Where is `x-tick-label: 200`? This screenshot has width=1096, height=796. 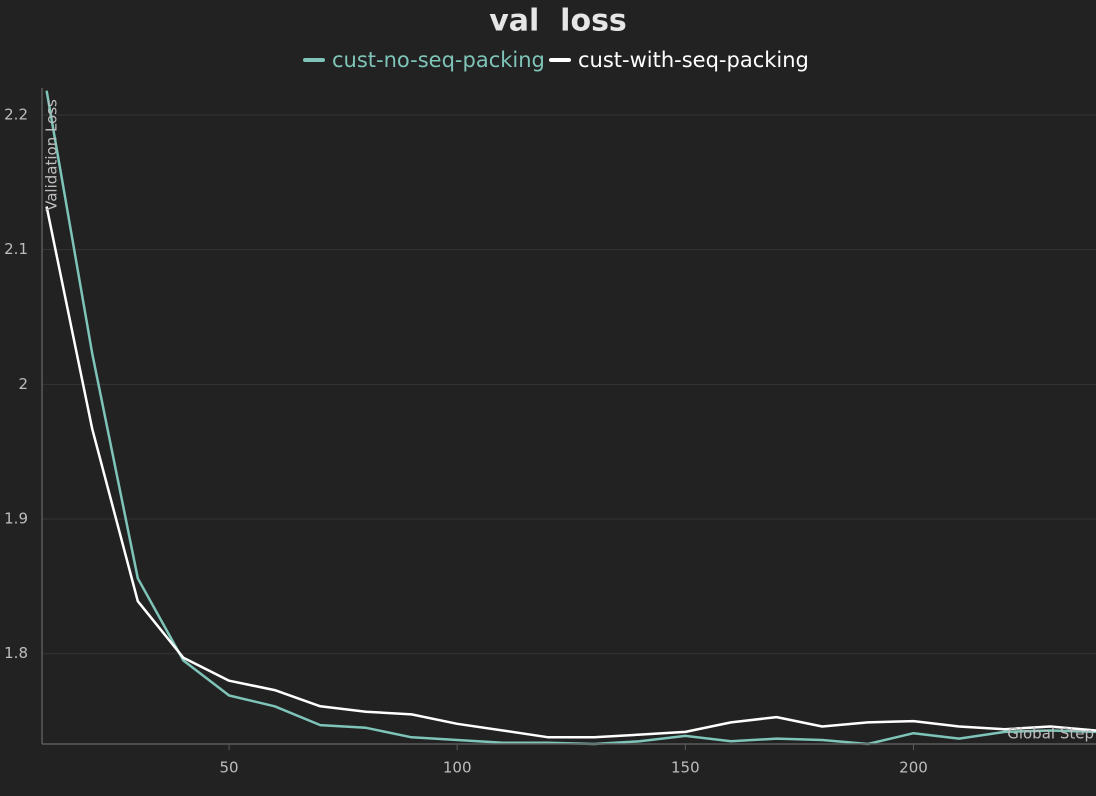
x-tick-label: 200 is located at coordinates (913, 768).